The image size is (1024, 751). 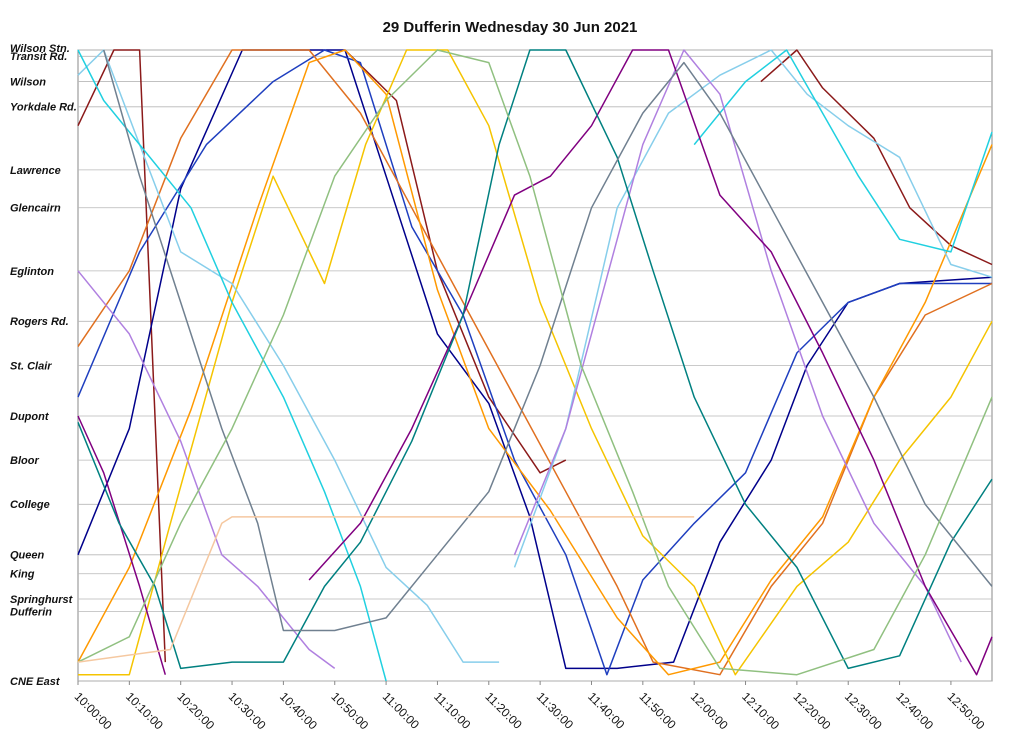 What do you see at coordinates (35, 171) in the screenshot?
I see `y-tick-label: Lawrence` at bounding box center [35, 171].